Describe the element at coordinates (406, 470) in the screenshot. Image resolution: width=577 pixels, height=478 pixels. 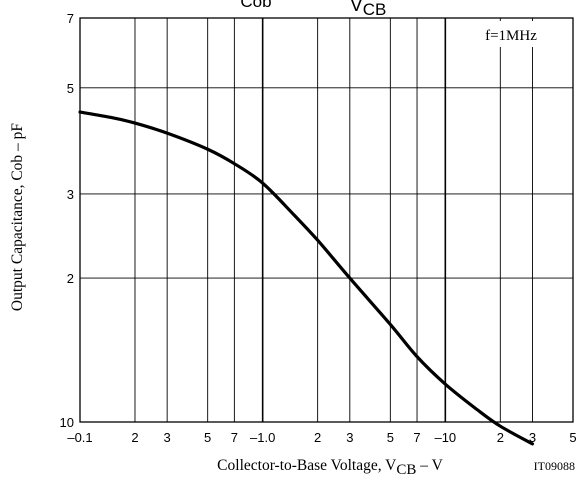
I see `x-axis-label-sub: CB` at that location.